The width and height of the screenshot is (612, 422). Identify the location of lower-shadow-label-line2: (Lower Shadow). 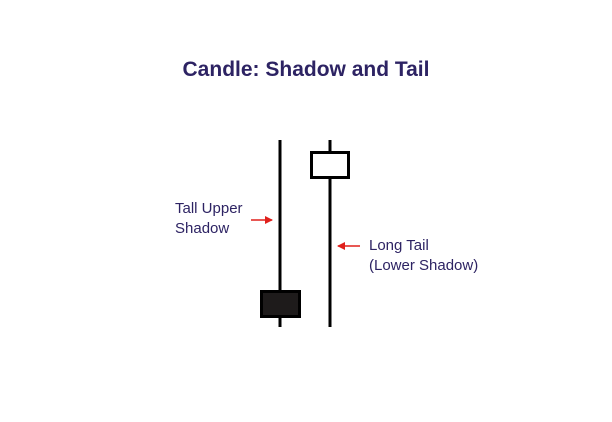
(424, 265).